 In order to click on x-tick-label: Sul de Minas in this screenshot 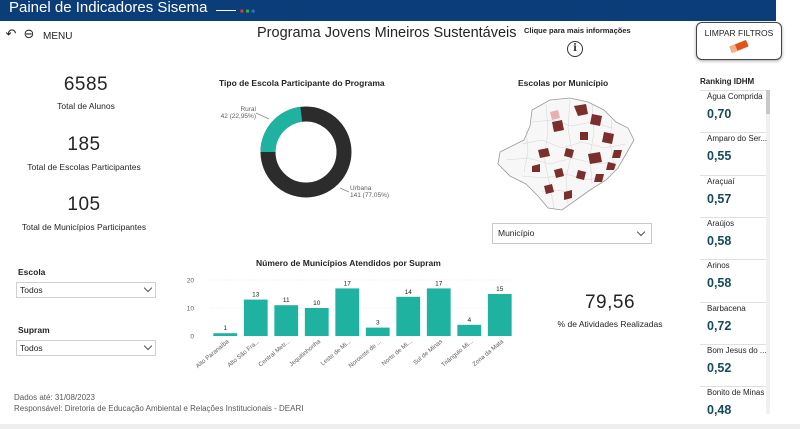, I will do `click(428, 352)`.